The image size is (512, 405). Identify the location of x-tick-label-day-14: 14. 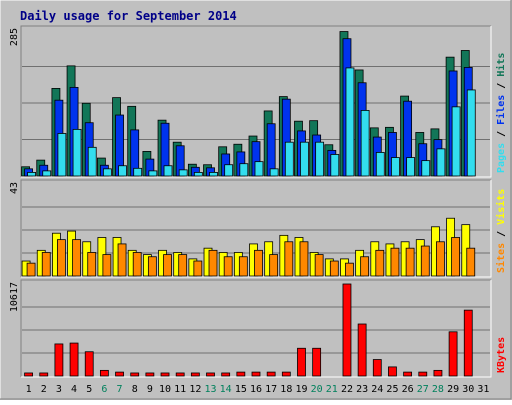
(226, 389).